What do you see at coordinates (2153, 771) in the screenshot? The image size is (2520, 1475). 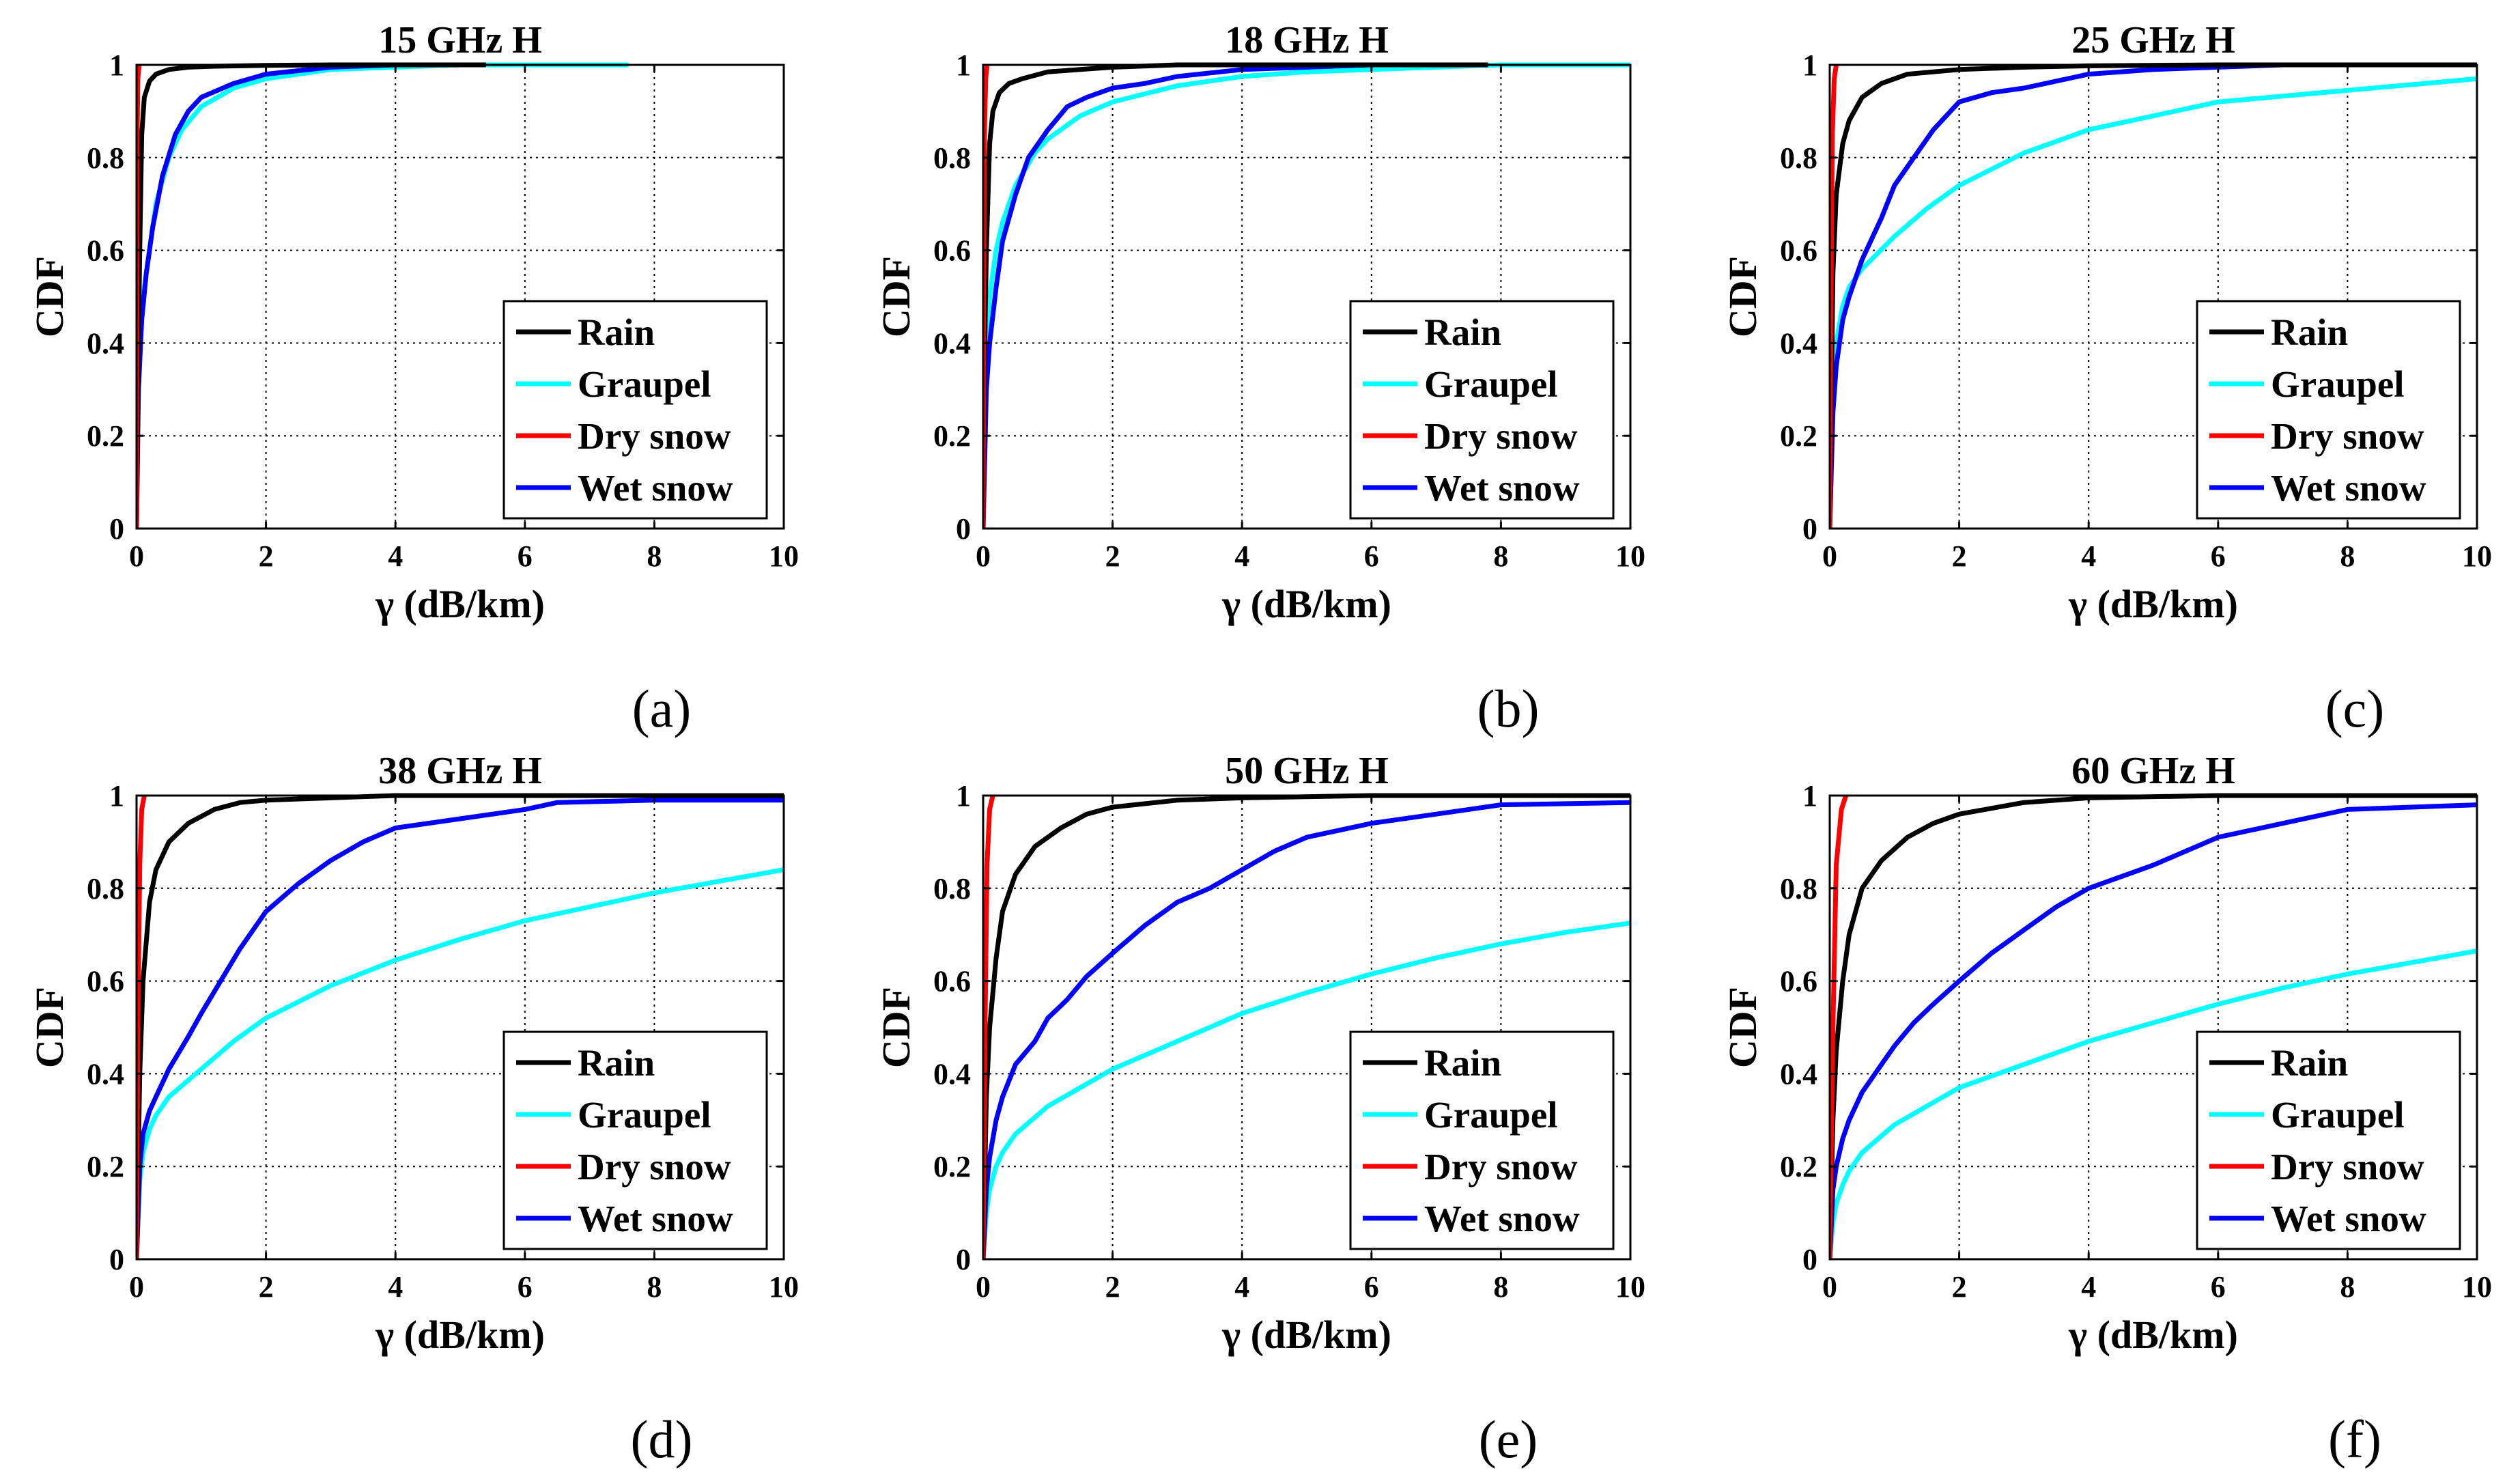 I see `chart-title: 60 GHz H` at bounding box center [2153, 771].